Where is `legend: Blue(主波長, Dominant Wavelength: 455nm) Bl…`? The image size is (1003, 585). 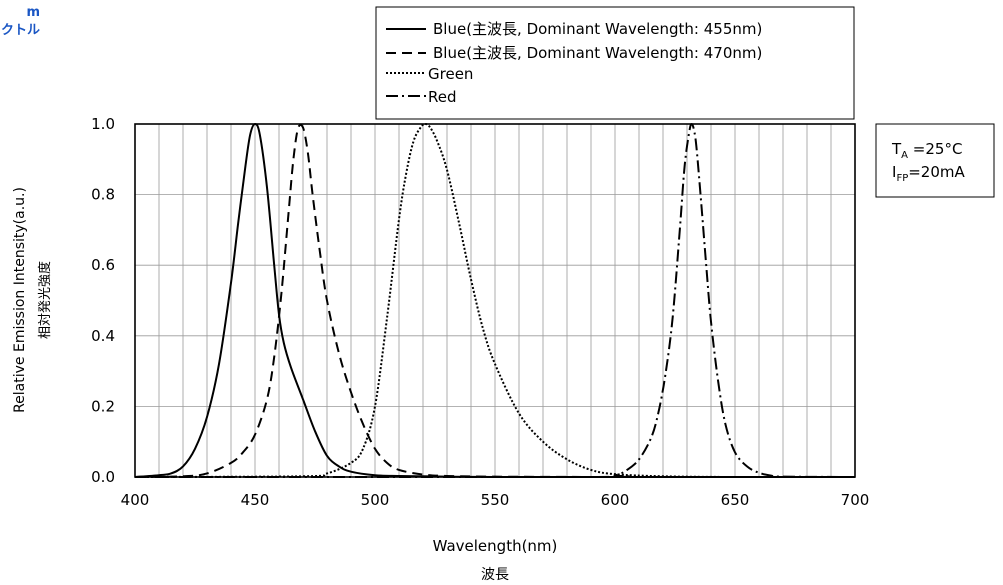 legend: Blue(主波長, Dominant Wavelength: 455nm) Bl… is located at coordinates (615, 63).